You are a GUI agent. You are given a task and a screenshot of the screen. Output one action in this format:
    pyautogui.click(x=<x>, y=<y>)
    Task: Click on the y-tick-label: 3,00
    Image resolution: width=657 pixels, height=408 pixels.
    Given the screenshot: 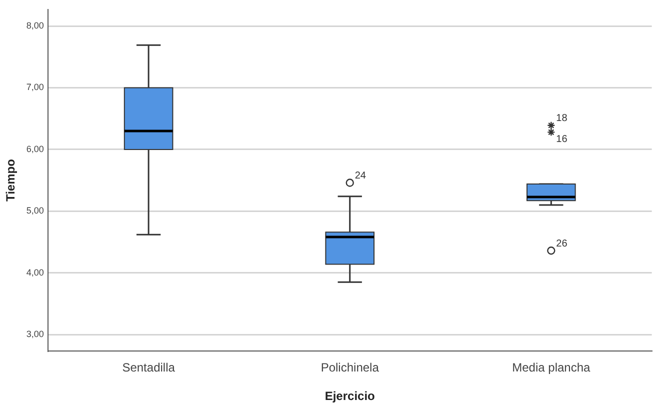 What is the action you would take?
    pyautogui.click(x=35, y=334)
    